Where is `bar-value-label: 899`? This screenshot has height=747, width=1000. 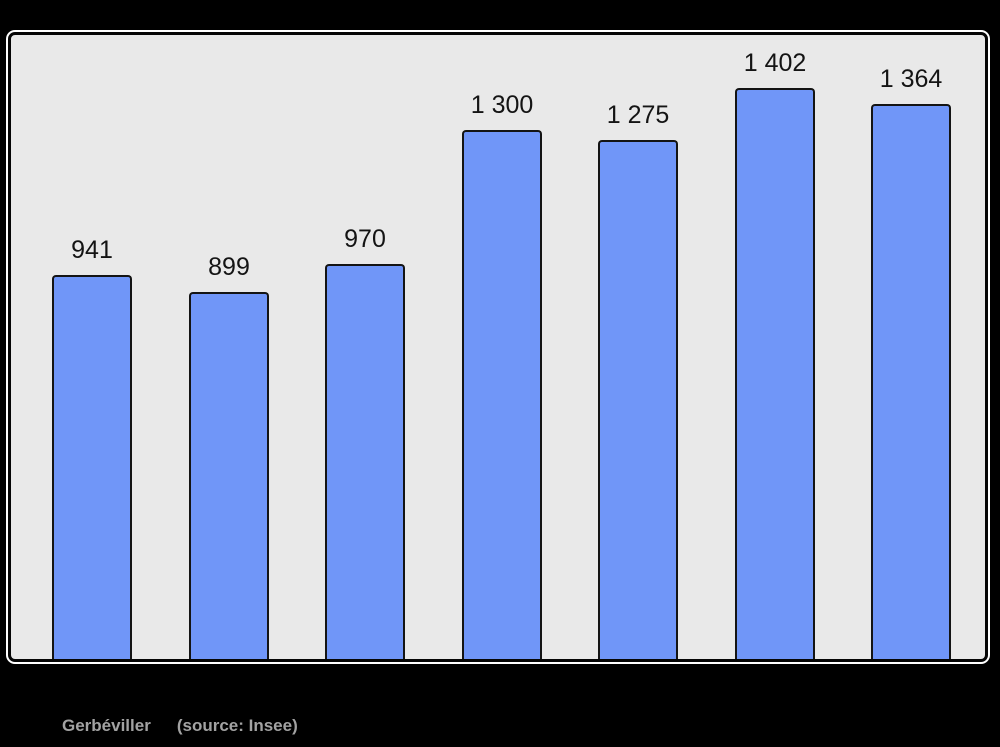 bar-value-label: 899 is located at coordinates (229, 267).